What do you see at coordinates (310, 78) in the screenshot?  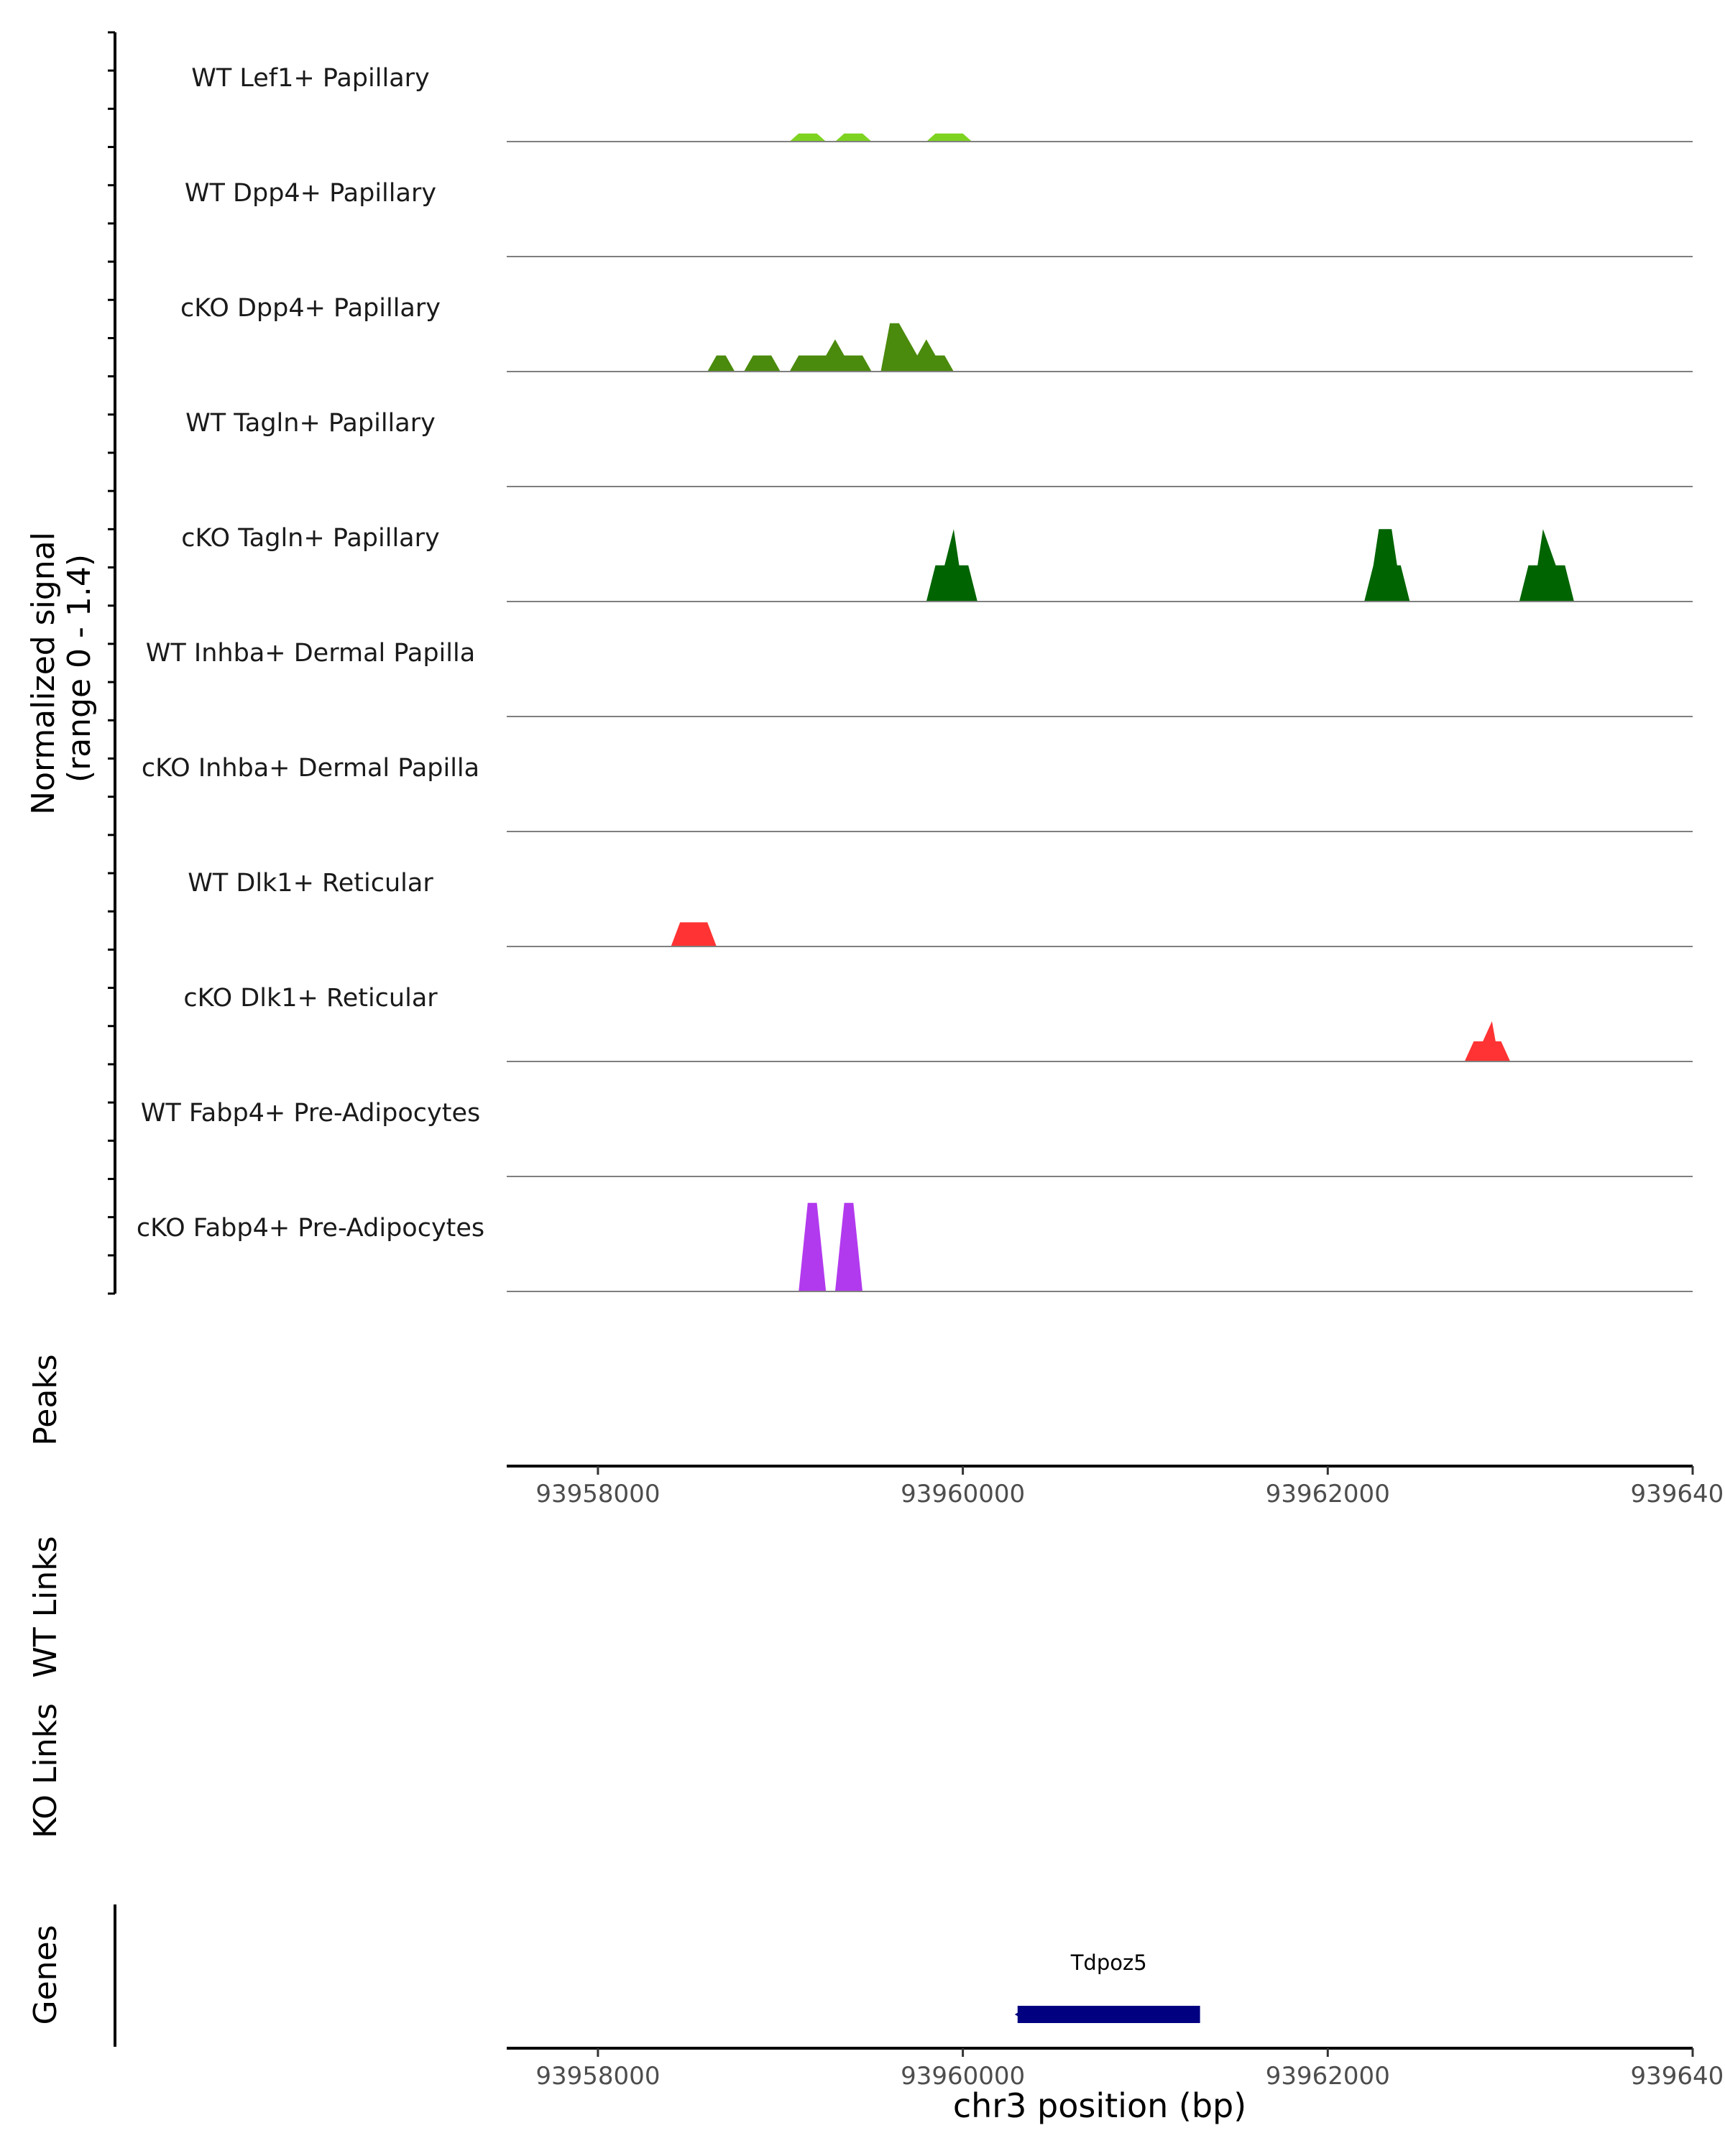 I see `track-label: WT Lef1+ Papillary` at bounding box center [310, 78].